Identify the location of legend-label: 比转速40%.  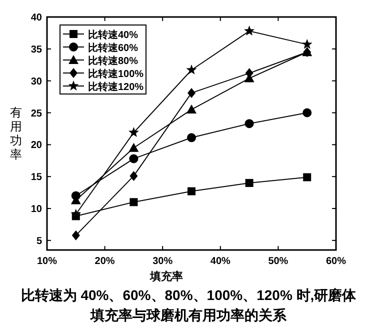
(113, 35).